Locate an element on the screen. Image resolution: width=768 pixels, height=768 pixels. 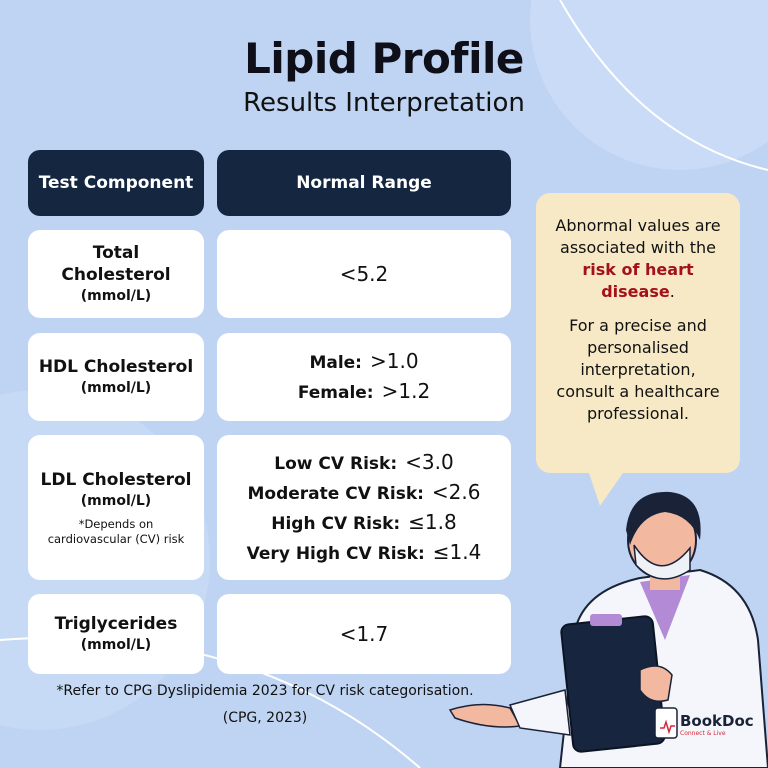
range-label: Low CV Risk: is located at coordinates (336, 463).